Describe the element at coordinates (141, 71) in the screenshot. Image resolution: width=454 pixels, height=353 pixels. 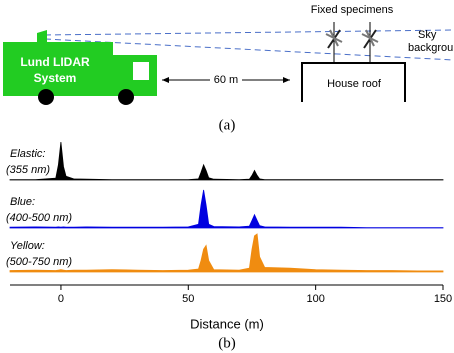
I see `truck-window` at that location.